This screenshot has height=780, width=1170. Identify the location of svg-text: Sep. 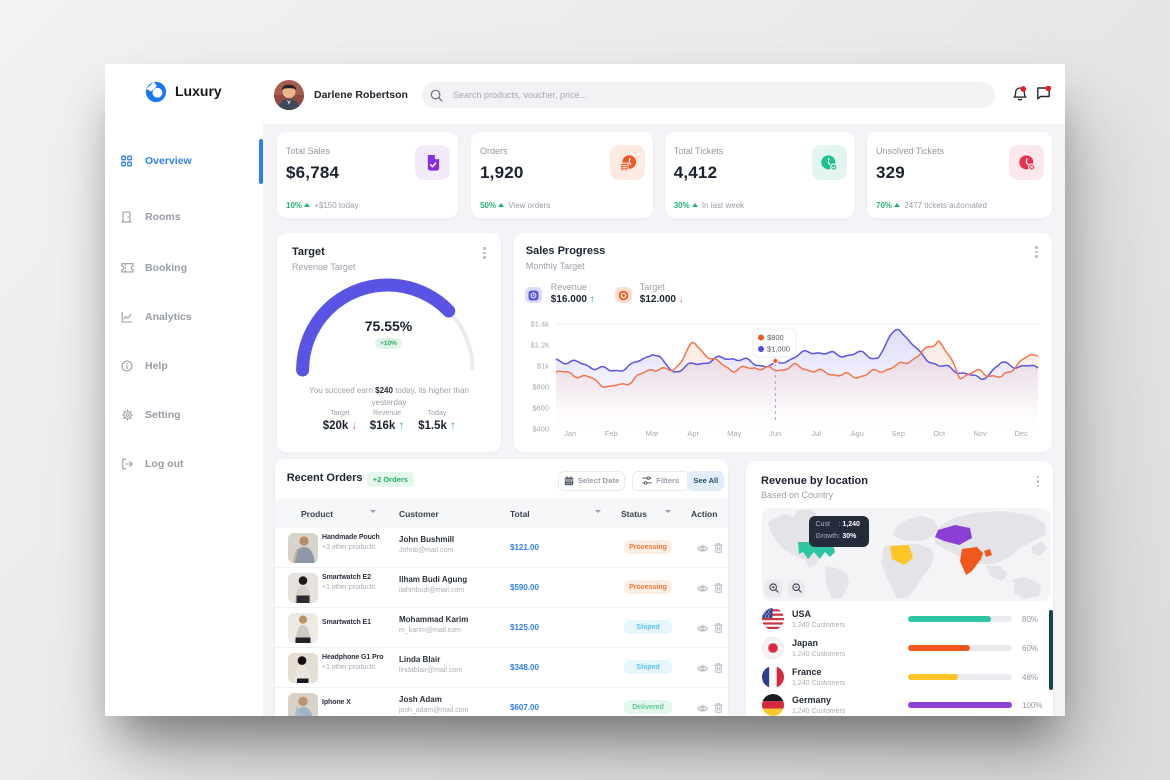
(897, 433).